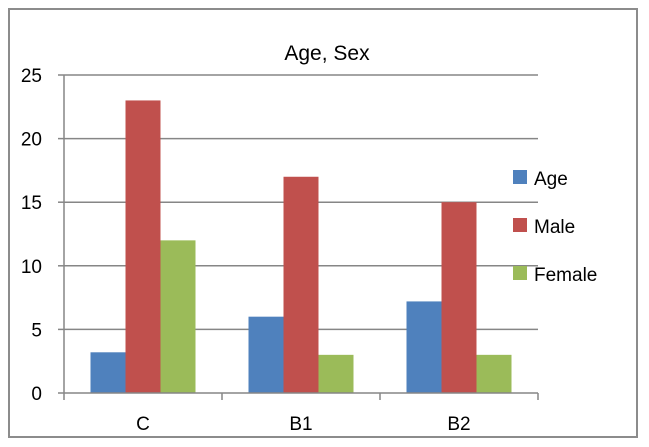 The height and width of the screenshot is (447, 649). I want to click on chart-title: Age, Sex, so click(327, 53).